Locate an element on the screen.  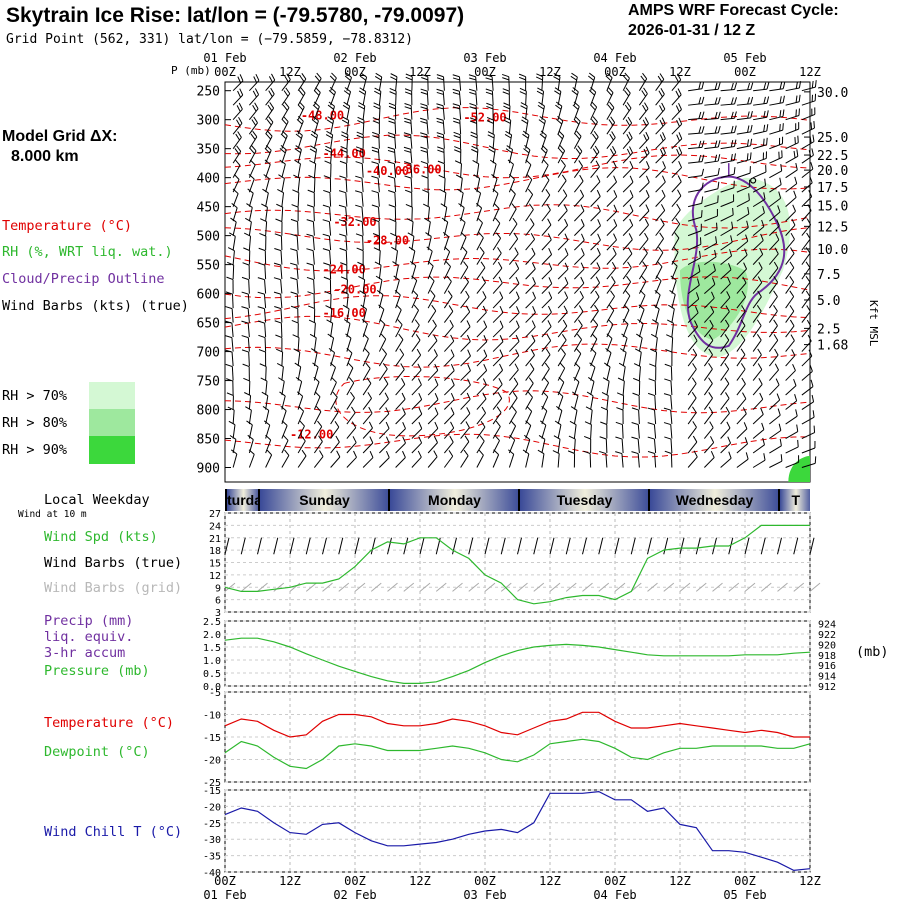
top-hour-label: 00Z is located at coordinates (225, 72).